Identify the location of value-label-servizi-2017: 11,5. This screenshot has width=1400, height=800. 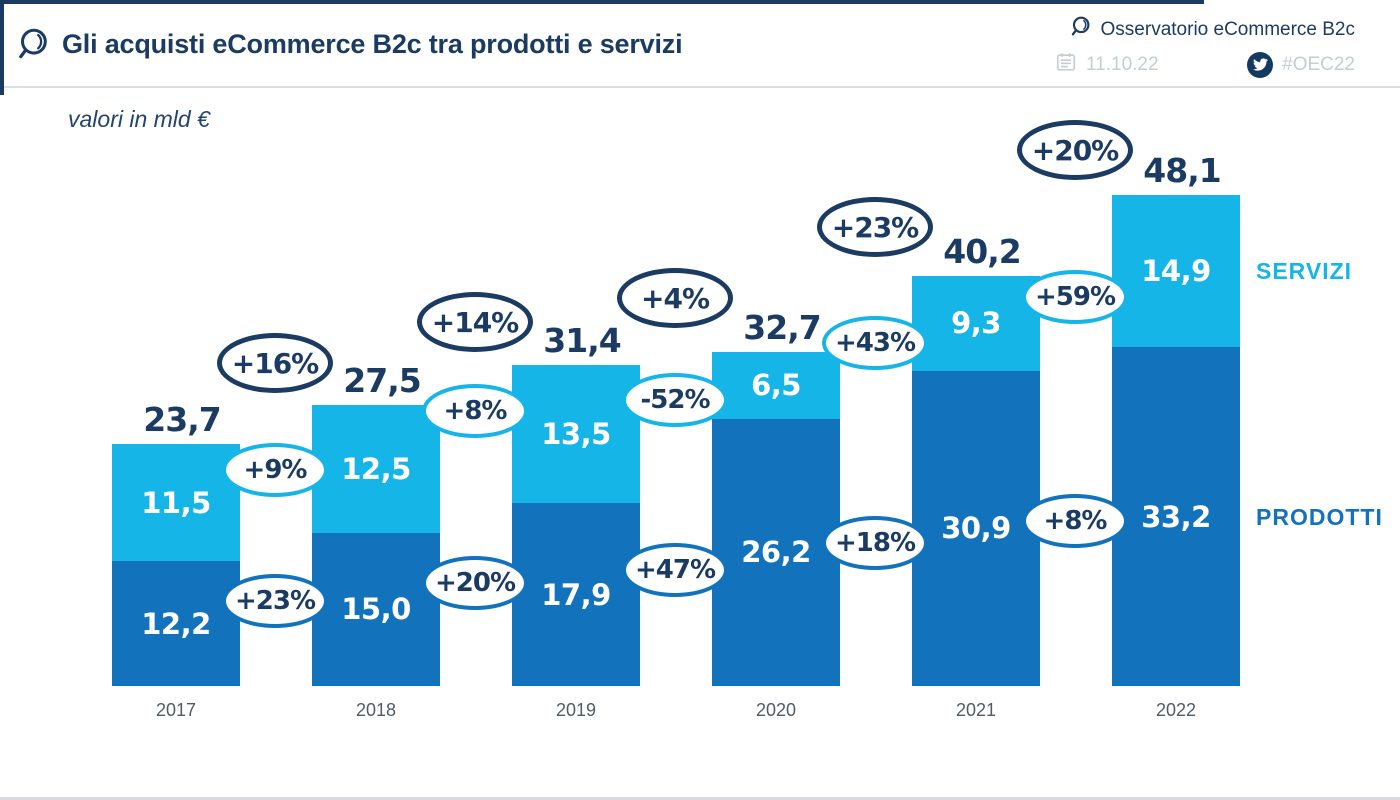
(176, 502).